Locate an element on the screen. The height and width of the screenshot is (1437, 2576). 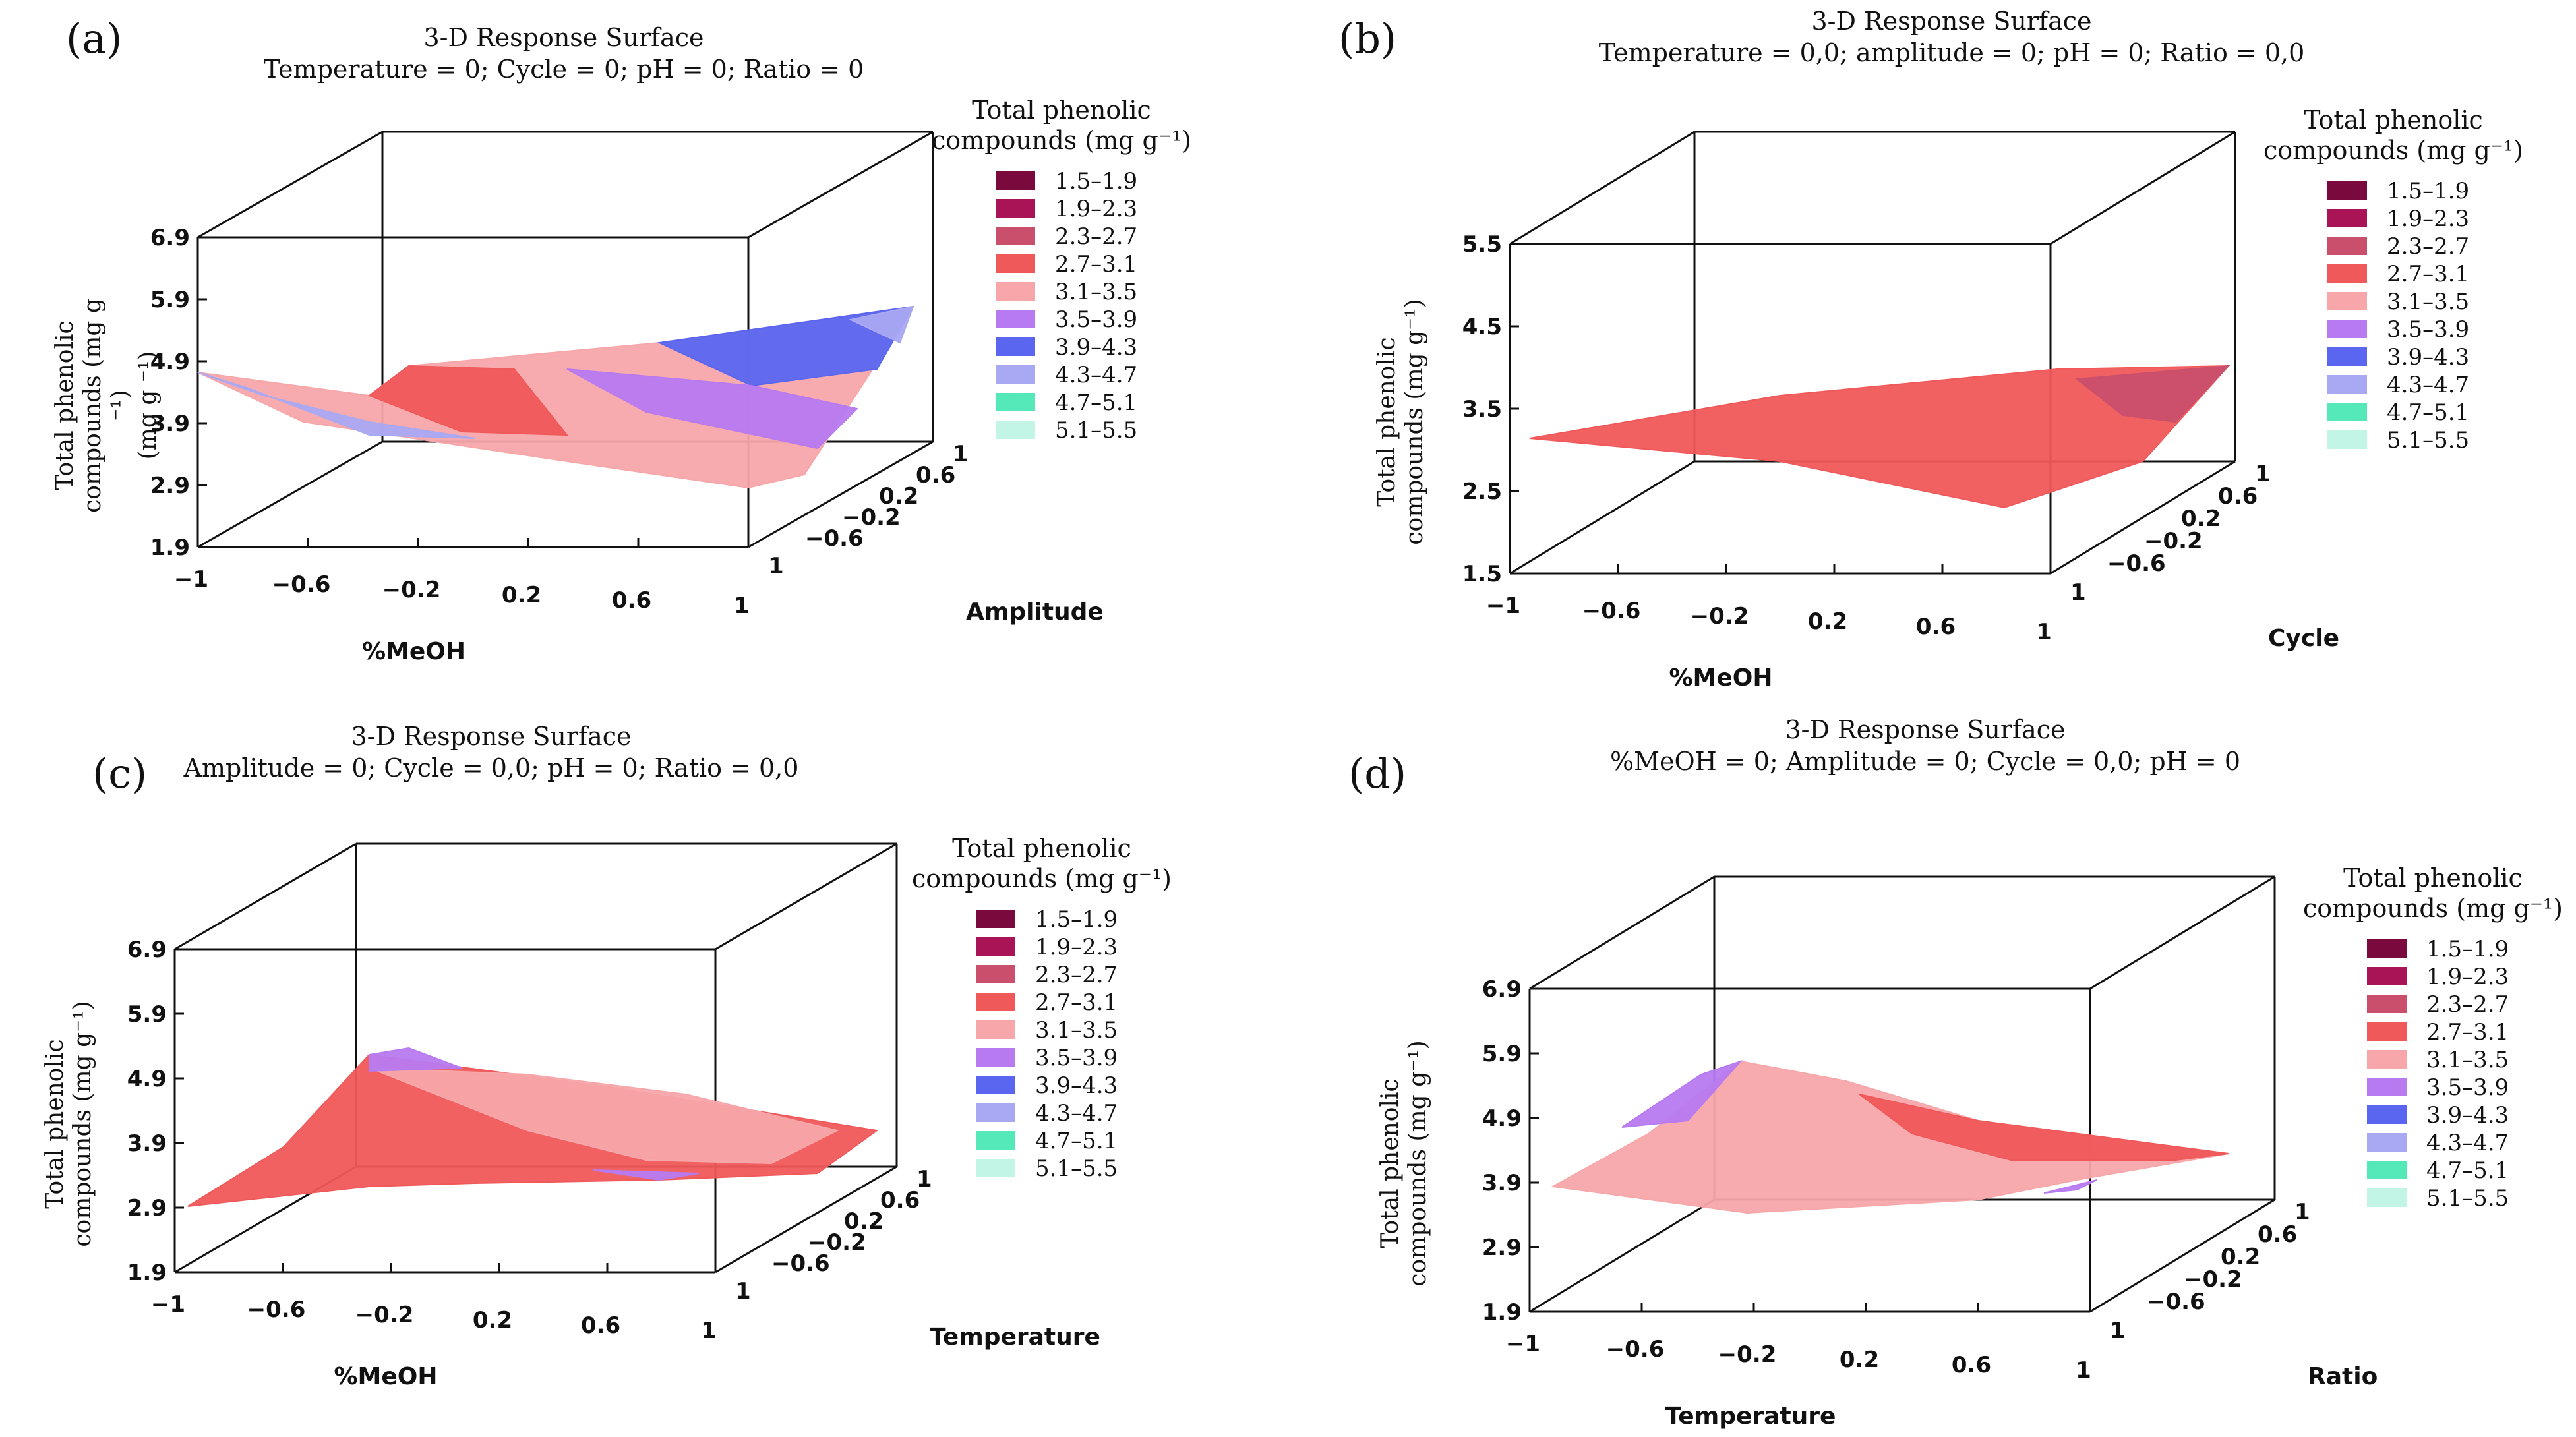
y-tick-label: −0.6 is located at coordinates (2176, 1302).